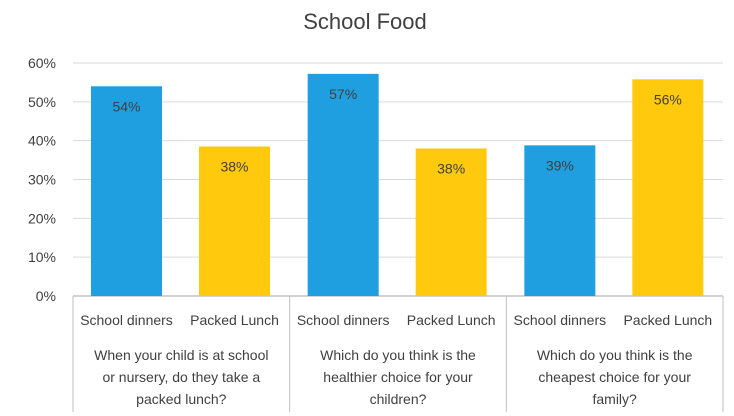 The height and width of the screenshot is (416, 734). I want to click on group-label-line: cheapest choice for your, so click(614, 377).